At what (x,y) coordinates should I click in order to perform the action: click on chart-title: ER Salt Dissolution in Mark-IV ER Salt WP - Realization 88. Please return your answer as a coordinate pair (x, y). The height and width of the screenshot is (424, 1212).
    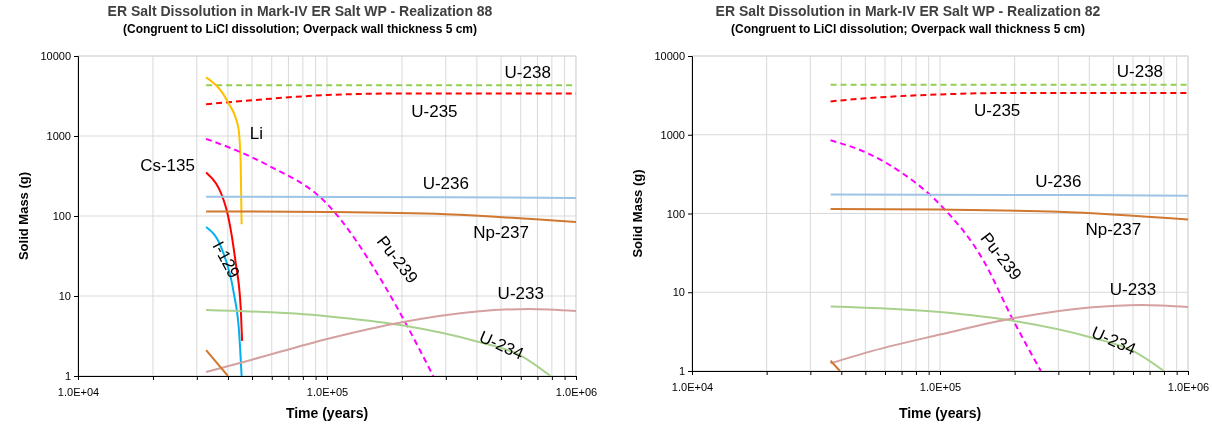
    Looking at the image, I should click on (300, 11).